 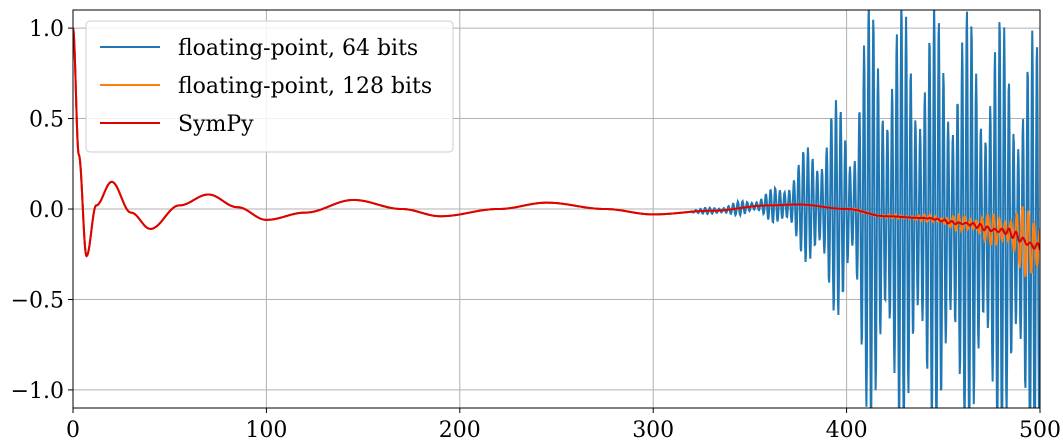 What do you see at coordinates (266, 430) in the screenshot?
I see `x-tick-label: 100` at bounding box center [266, 430].